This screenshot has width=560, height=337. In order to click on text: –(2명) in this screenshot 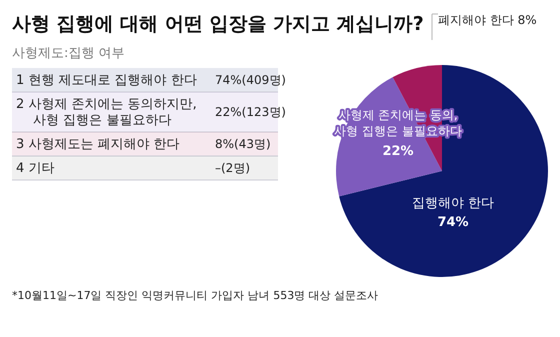, I will do `click(232, 168)`.